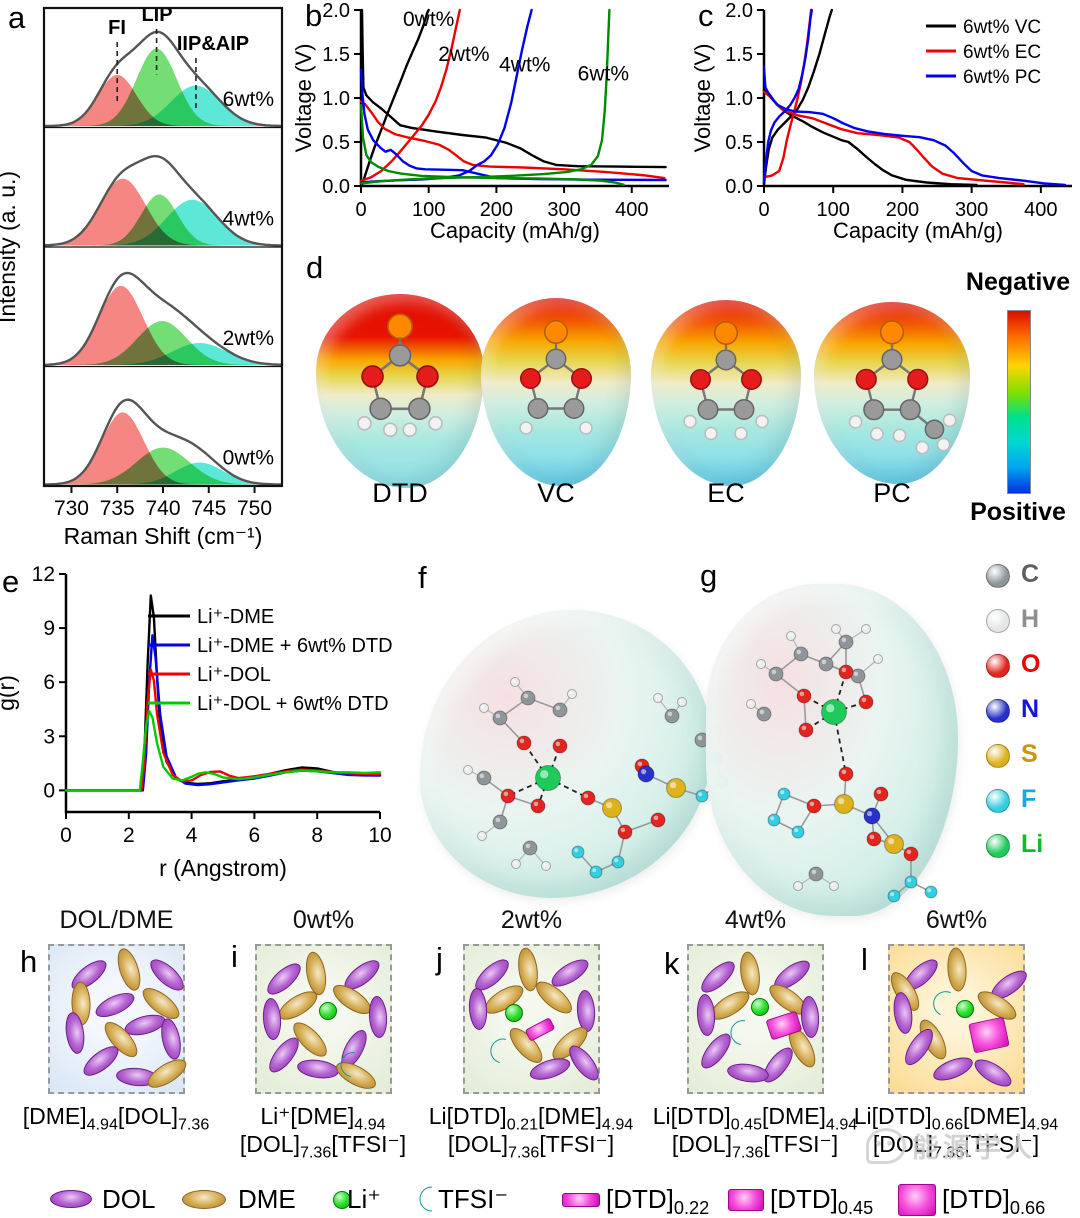 This screenshot has height=1218, width=1080. Describe the element at coordinates (755, 920) in the screenshot. I see `solvation-title-k: 4wt%` at that location.